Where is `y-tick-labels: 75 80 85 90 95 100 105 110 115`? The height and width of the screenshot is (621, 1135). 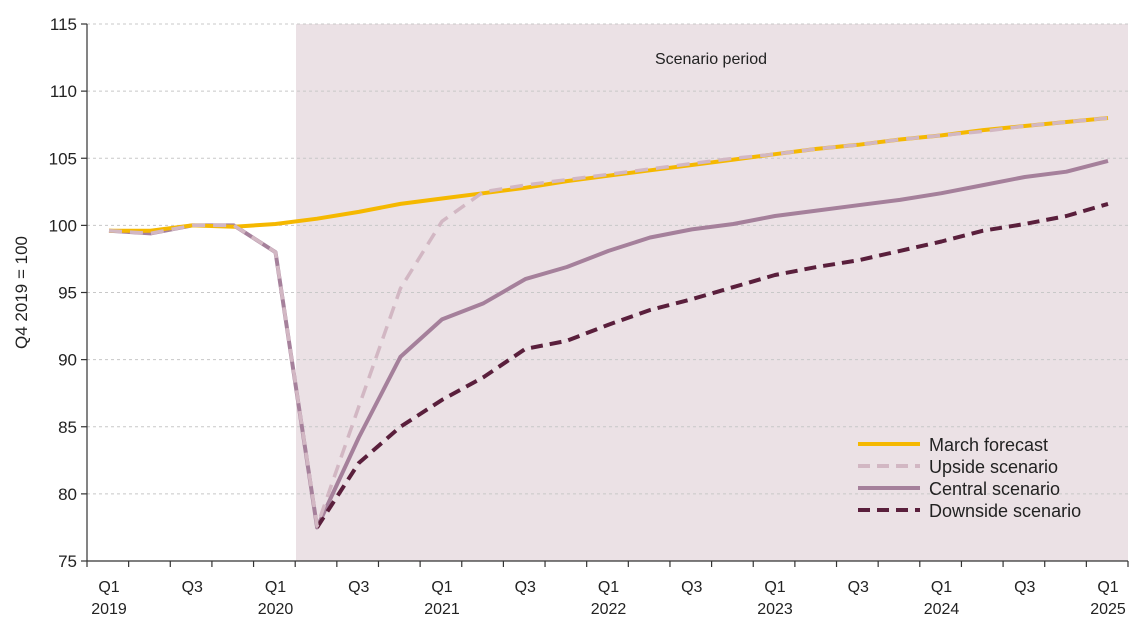 y-tick-labels: 75 80 85 90 95 100 105 110 115 is located at coordinates (63, 293).